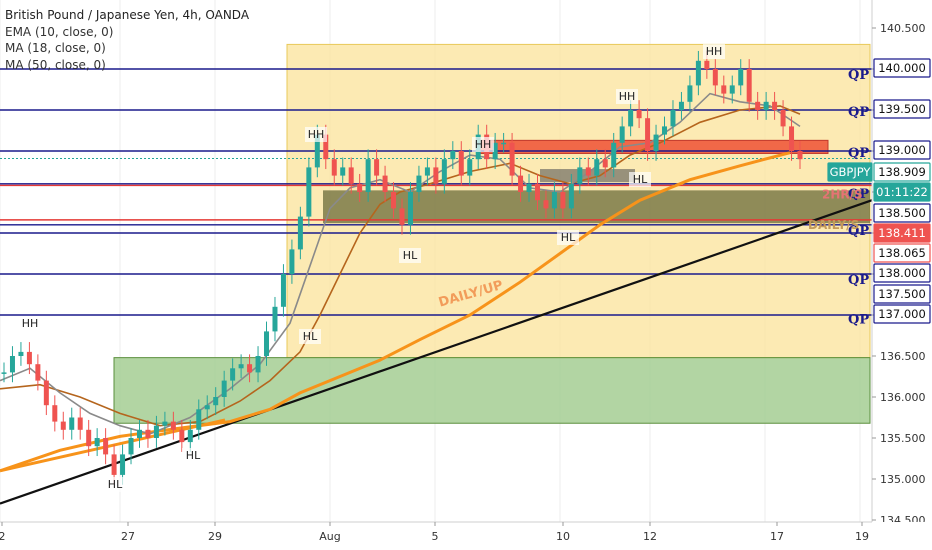  Describe the element at coordinates (903, 356) in the screenshot. I see `price-tick-label: 136.500` at that location.